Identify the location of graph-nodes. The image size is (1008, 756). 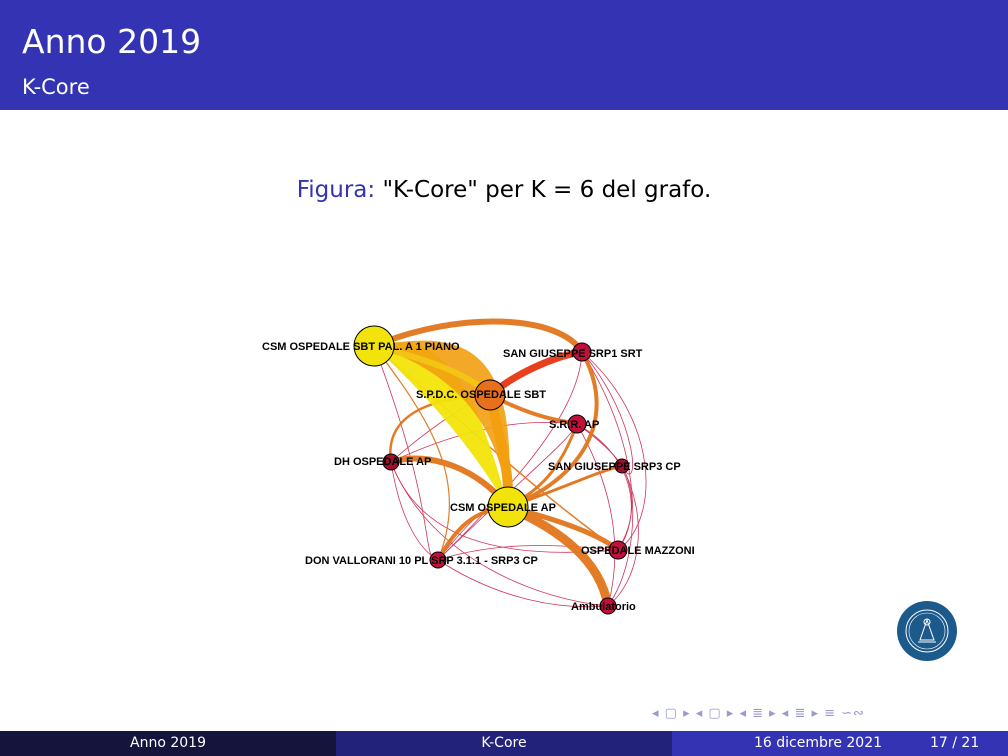
(491, 470).